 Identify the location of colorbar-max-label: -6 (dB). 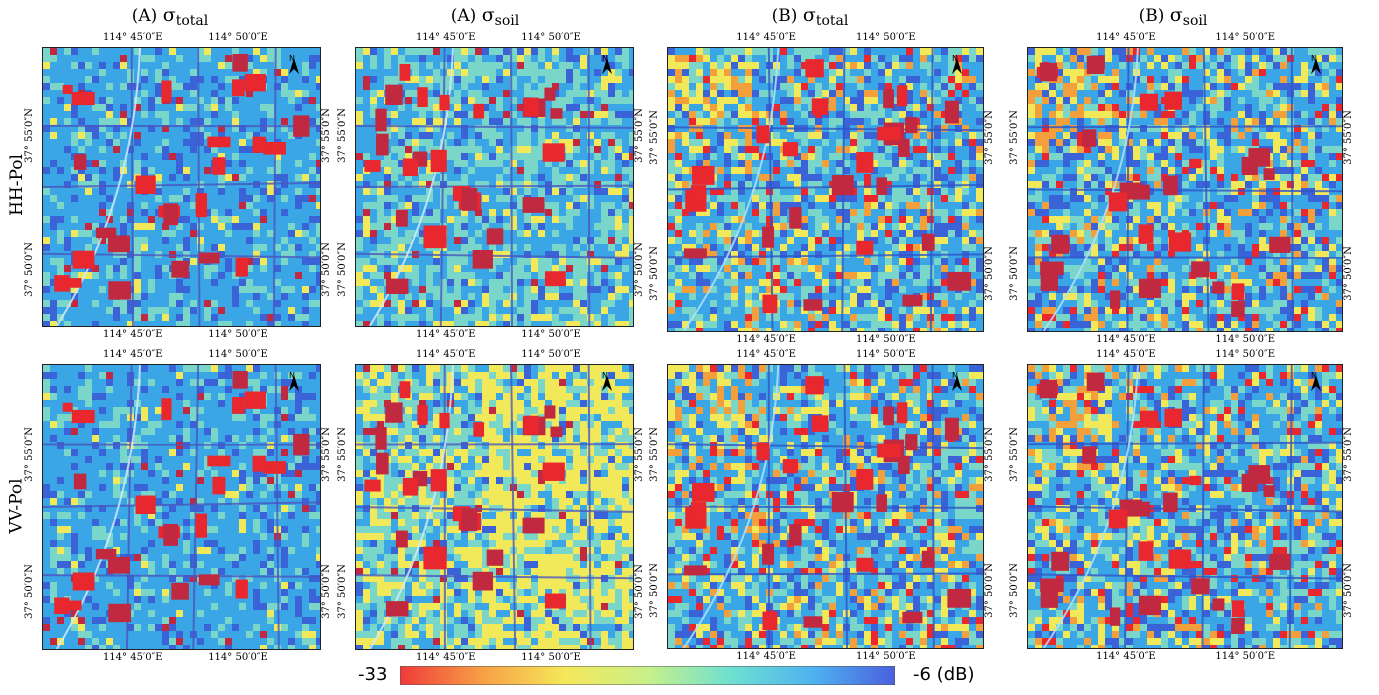
(944, 674).